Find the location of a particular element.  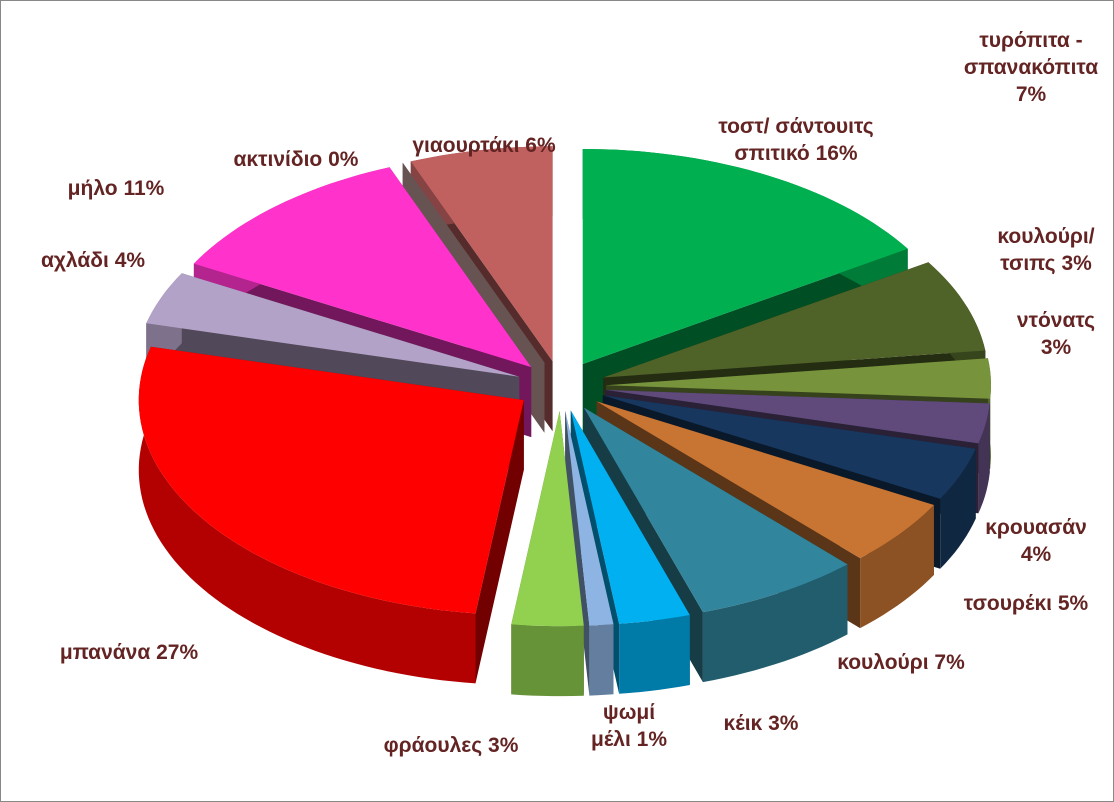

data-label: τοστ/ σάντουιτς σπιτικό 16% is located at coordinates (796, 140).